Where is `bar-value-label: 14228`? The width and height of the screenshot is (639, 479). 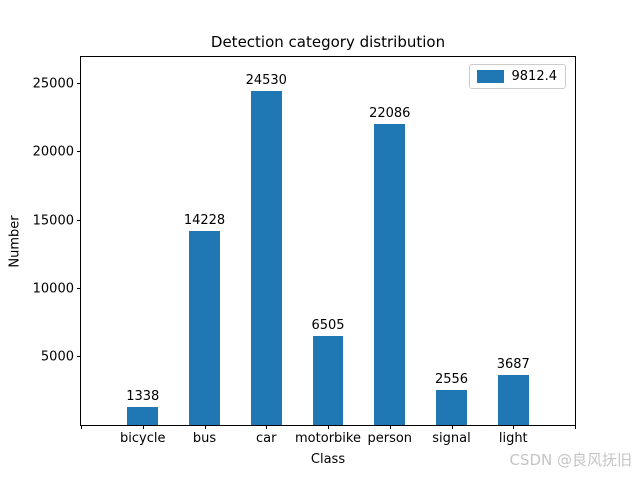
bar-value-label: 14228 is located at coordinates (204, 221).